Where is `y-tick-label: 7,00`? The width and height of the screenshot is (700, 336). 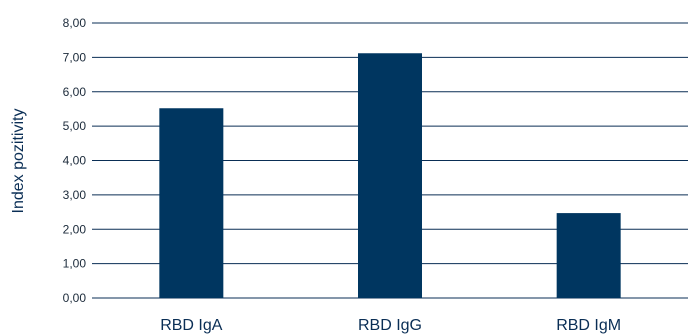
y-tick-label: 7,00 is located at coordinates (75, 57).